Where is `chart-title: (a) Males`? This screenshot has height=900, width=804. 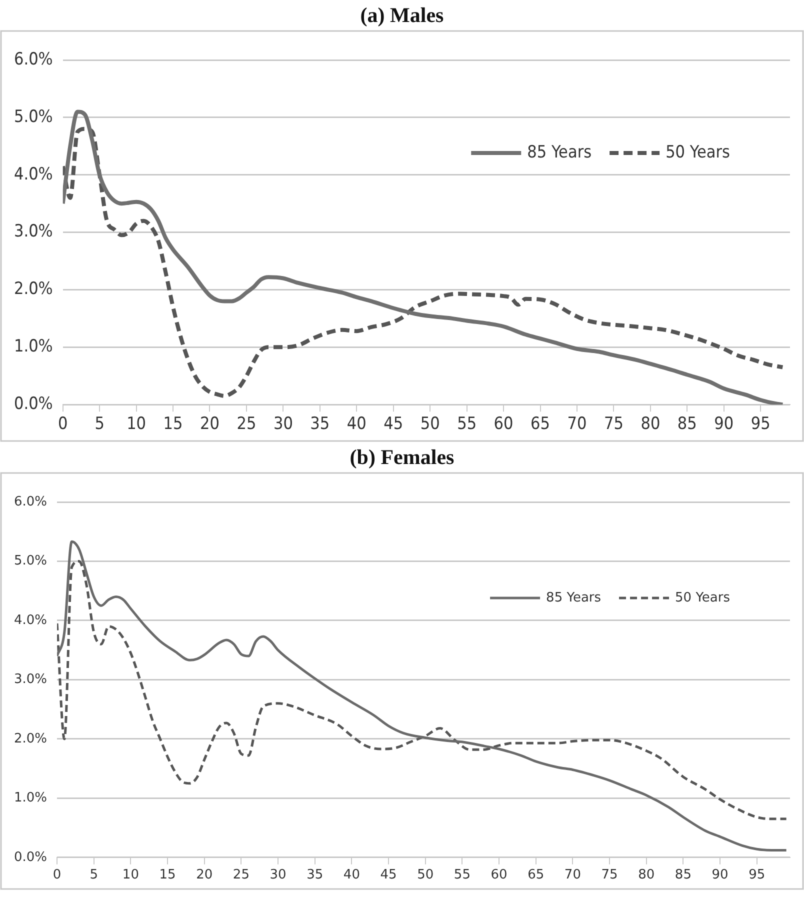 chart-title: (a) Males is located at coordinates (402, 15).